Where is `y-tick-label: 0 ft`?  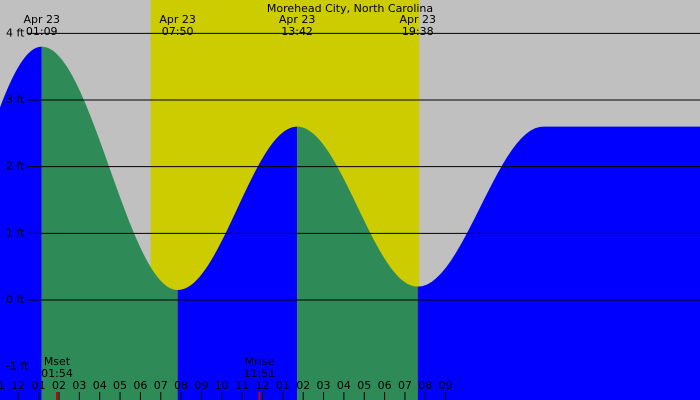 y-tick-label: 0 ft is located at coordinates (15, 299).